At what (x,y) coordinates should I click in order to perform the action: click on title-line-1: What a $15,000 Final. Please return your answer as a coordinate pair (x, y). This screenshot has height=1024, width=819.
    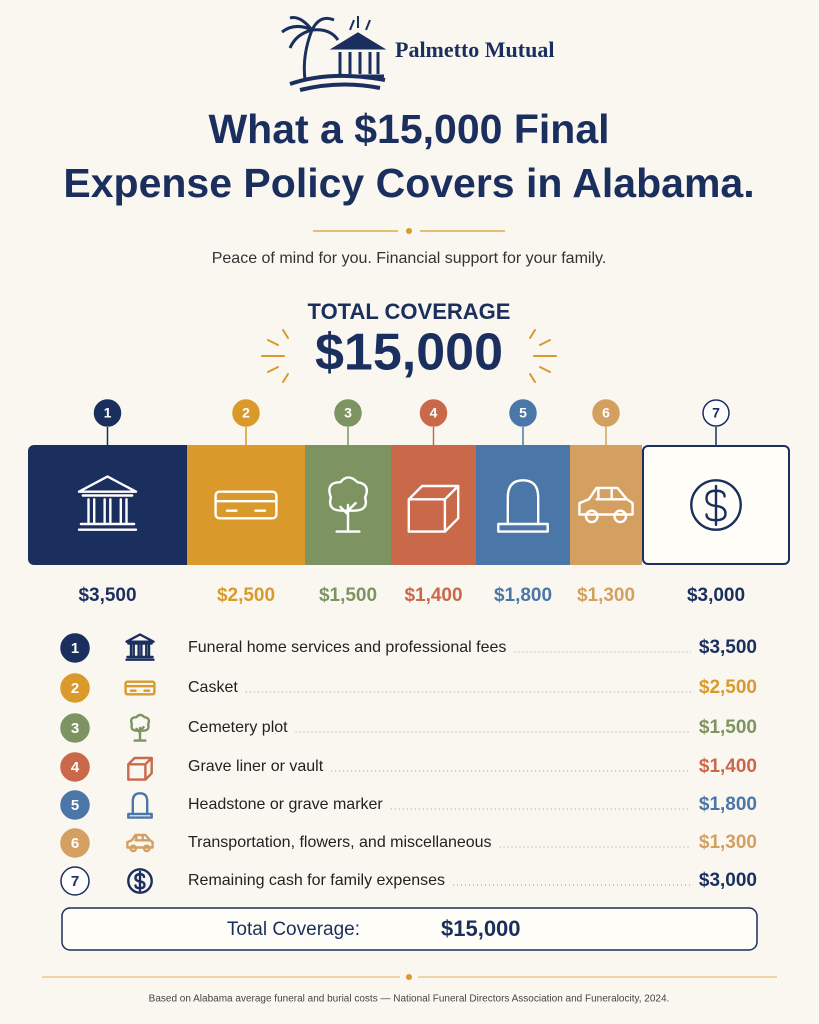
    Looking at the image, I should click on (408, 129).